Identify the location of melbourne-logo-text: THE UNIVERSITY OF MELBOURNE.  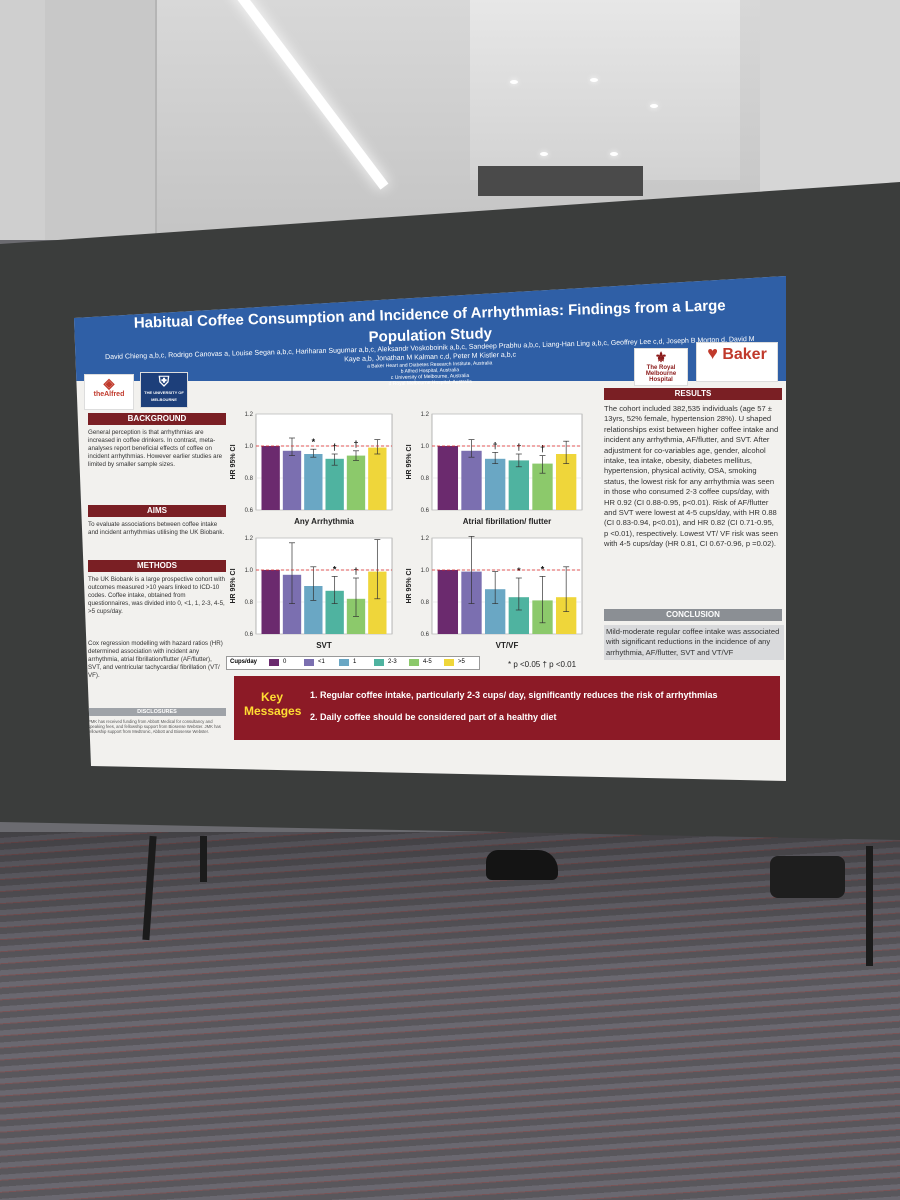
(164, 396).